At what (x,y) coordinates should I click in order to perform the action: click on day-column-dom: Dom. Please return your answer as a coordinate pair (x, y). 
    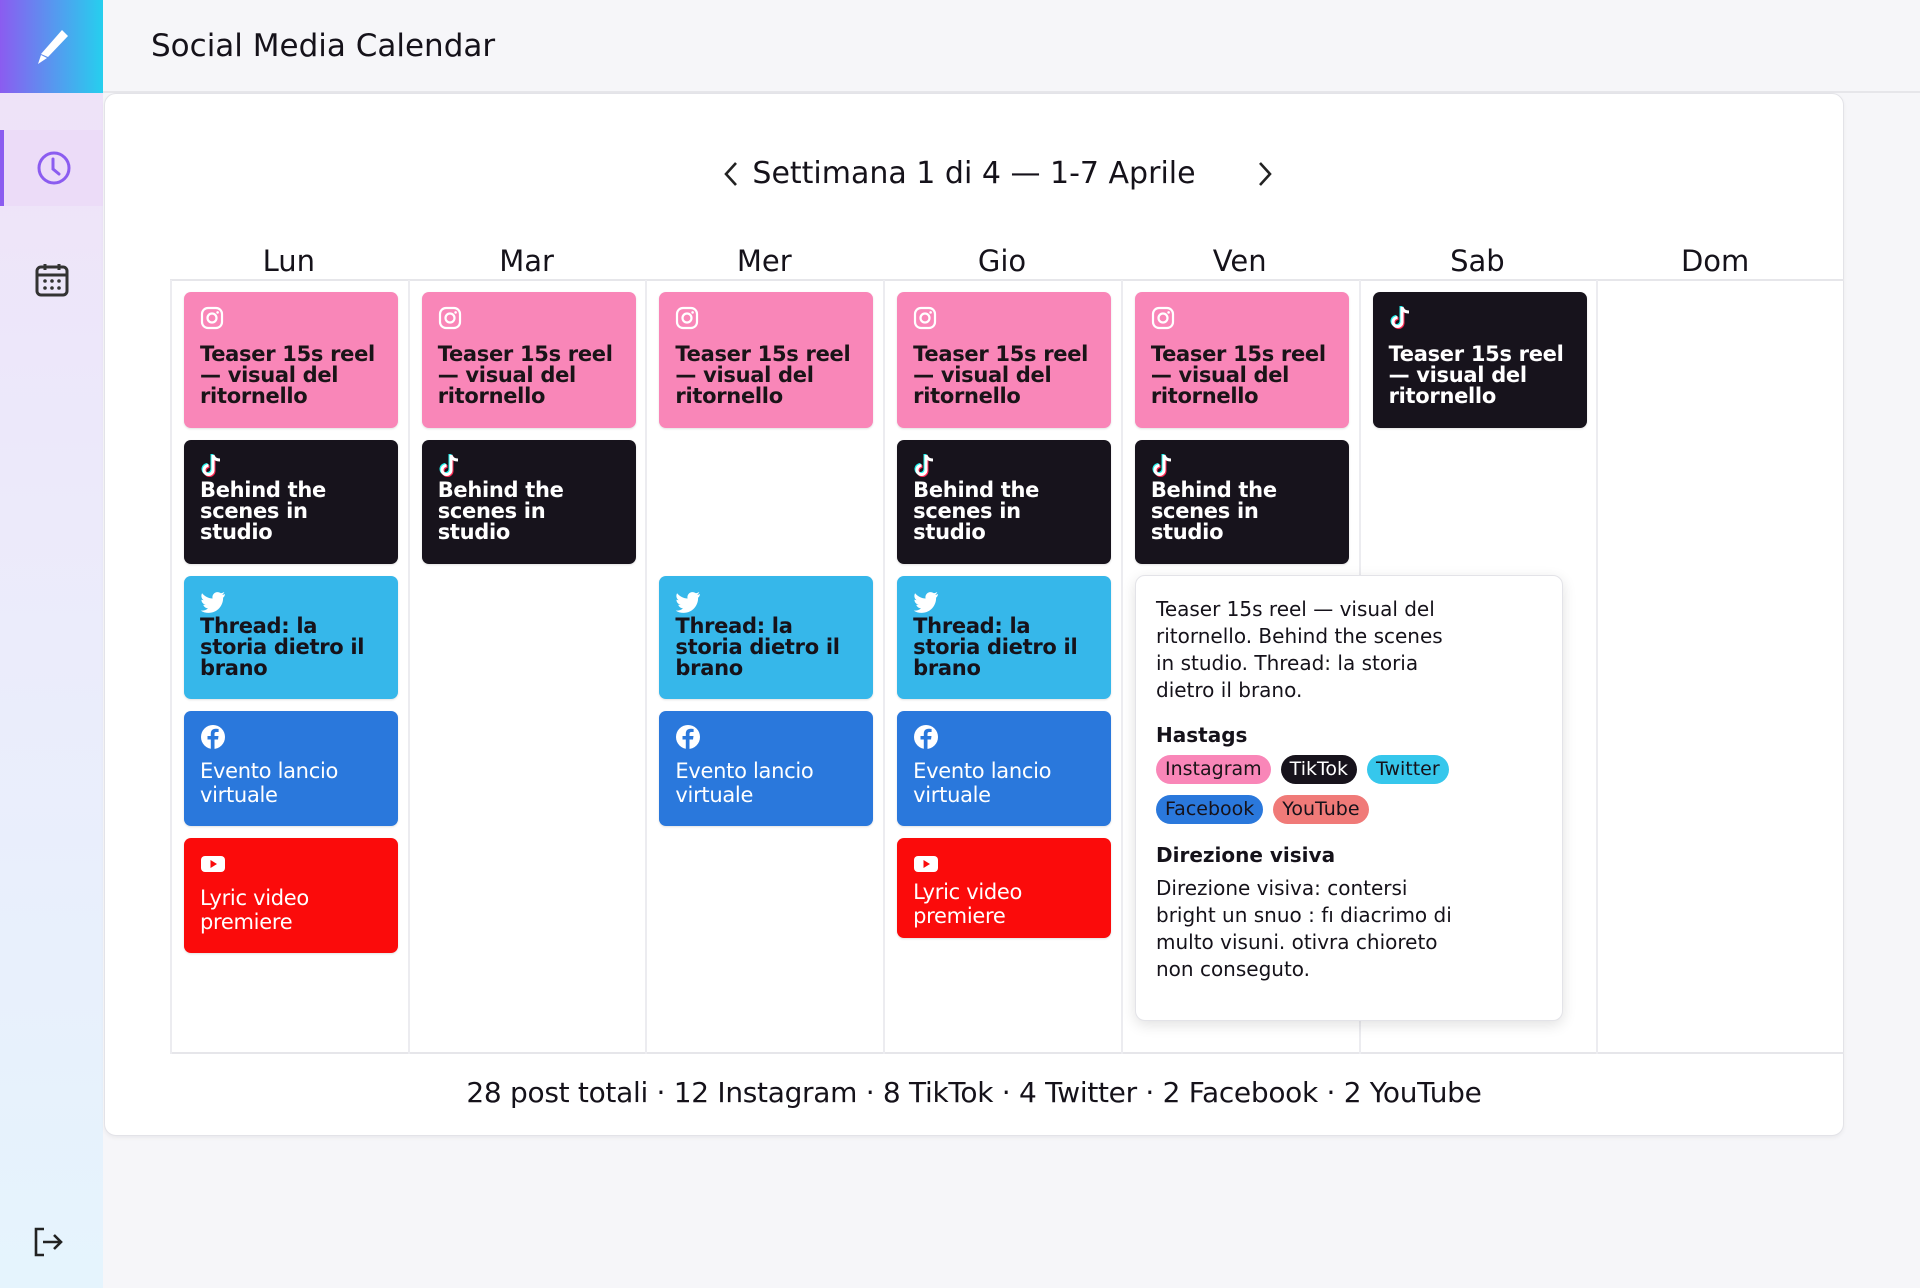
    Looking at the image, I should click on (1715, 644).